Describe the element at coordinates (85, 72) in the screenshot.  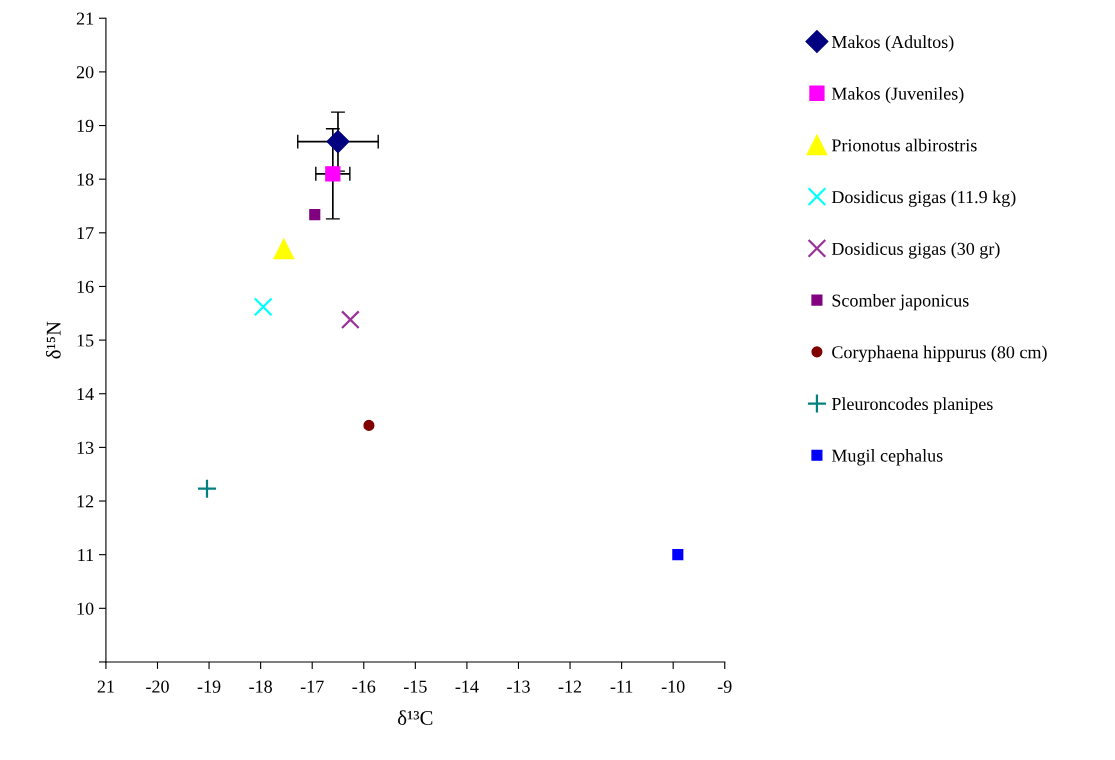
I see `y-tick-label: 20` at that location.